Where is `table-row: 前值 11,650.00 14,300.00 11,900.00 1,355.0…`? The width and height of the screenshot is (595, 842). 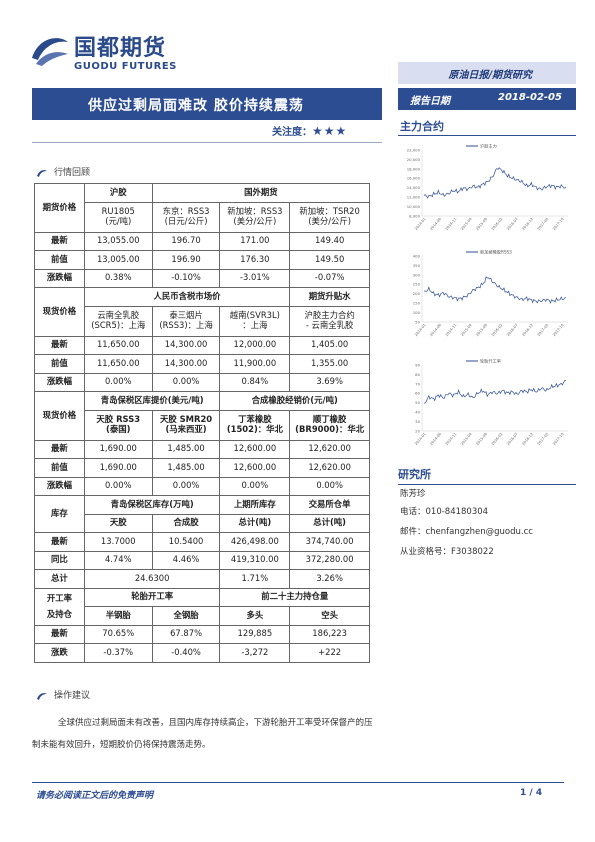 table-row: 前值 11,650.00 14,300.00 11,900.00 1,355.0… is located at coordinates (202, 364).